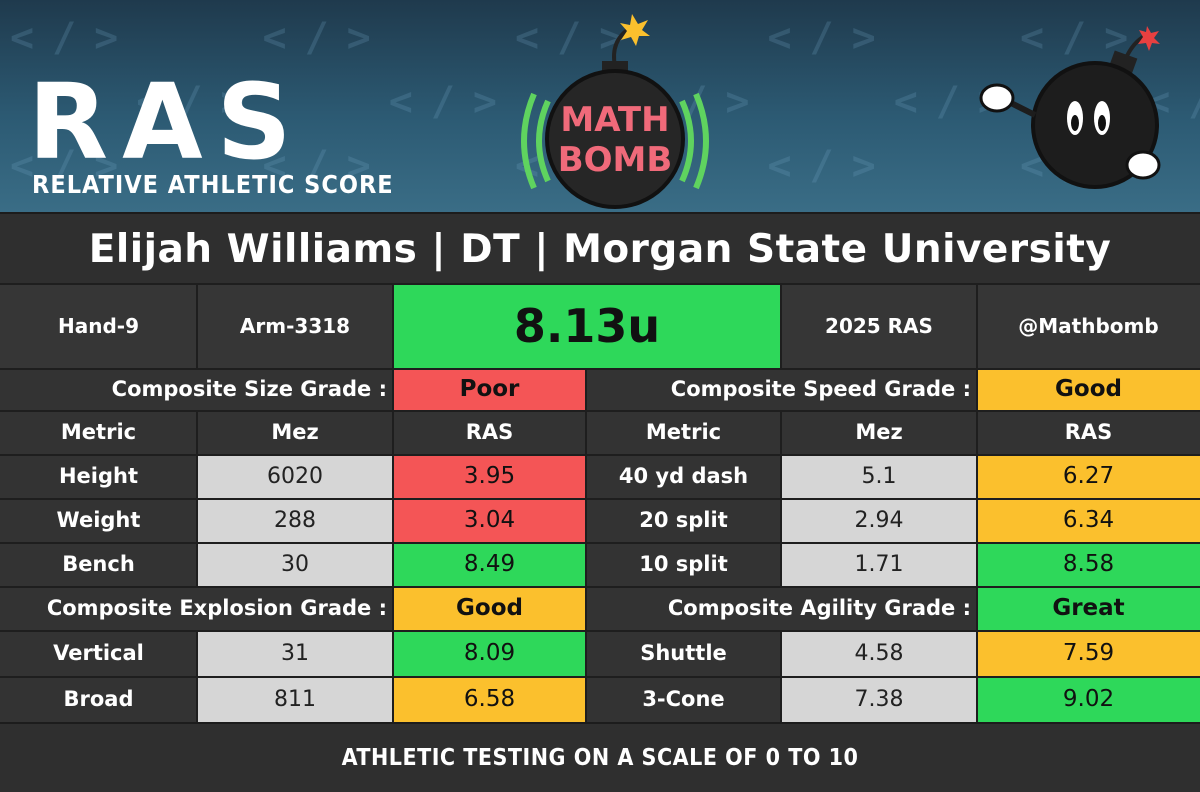  I want to click on left-mez-header: Mez, so click(295, 432).